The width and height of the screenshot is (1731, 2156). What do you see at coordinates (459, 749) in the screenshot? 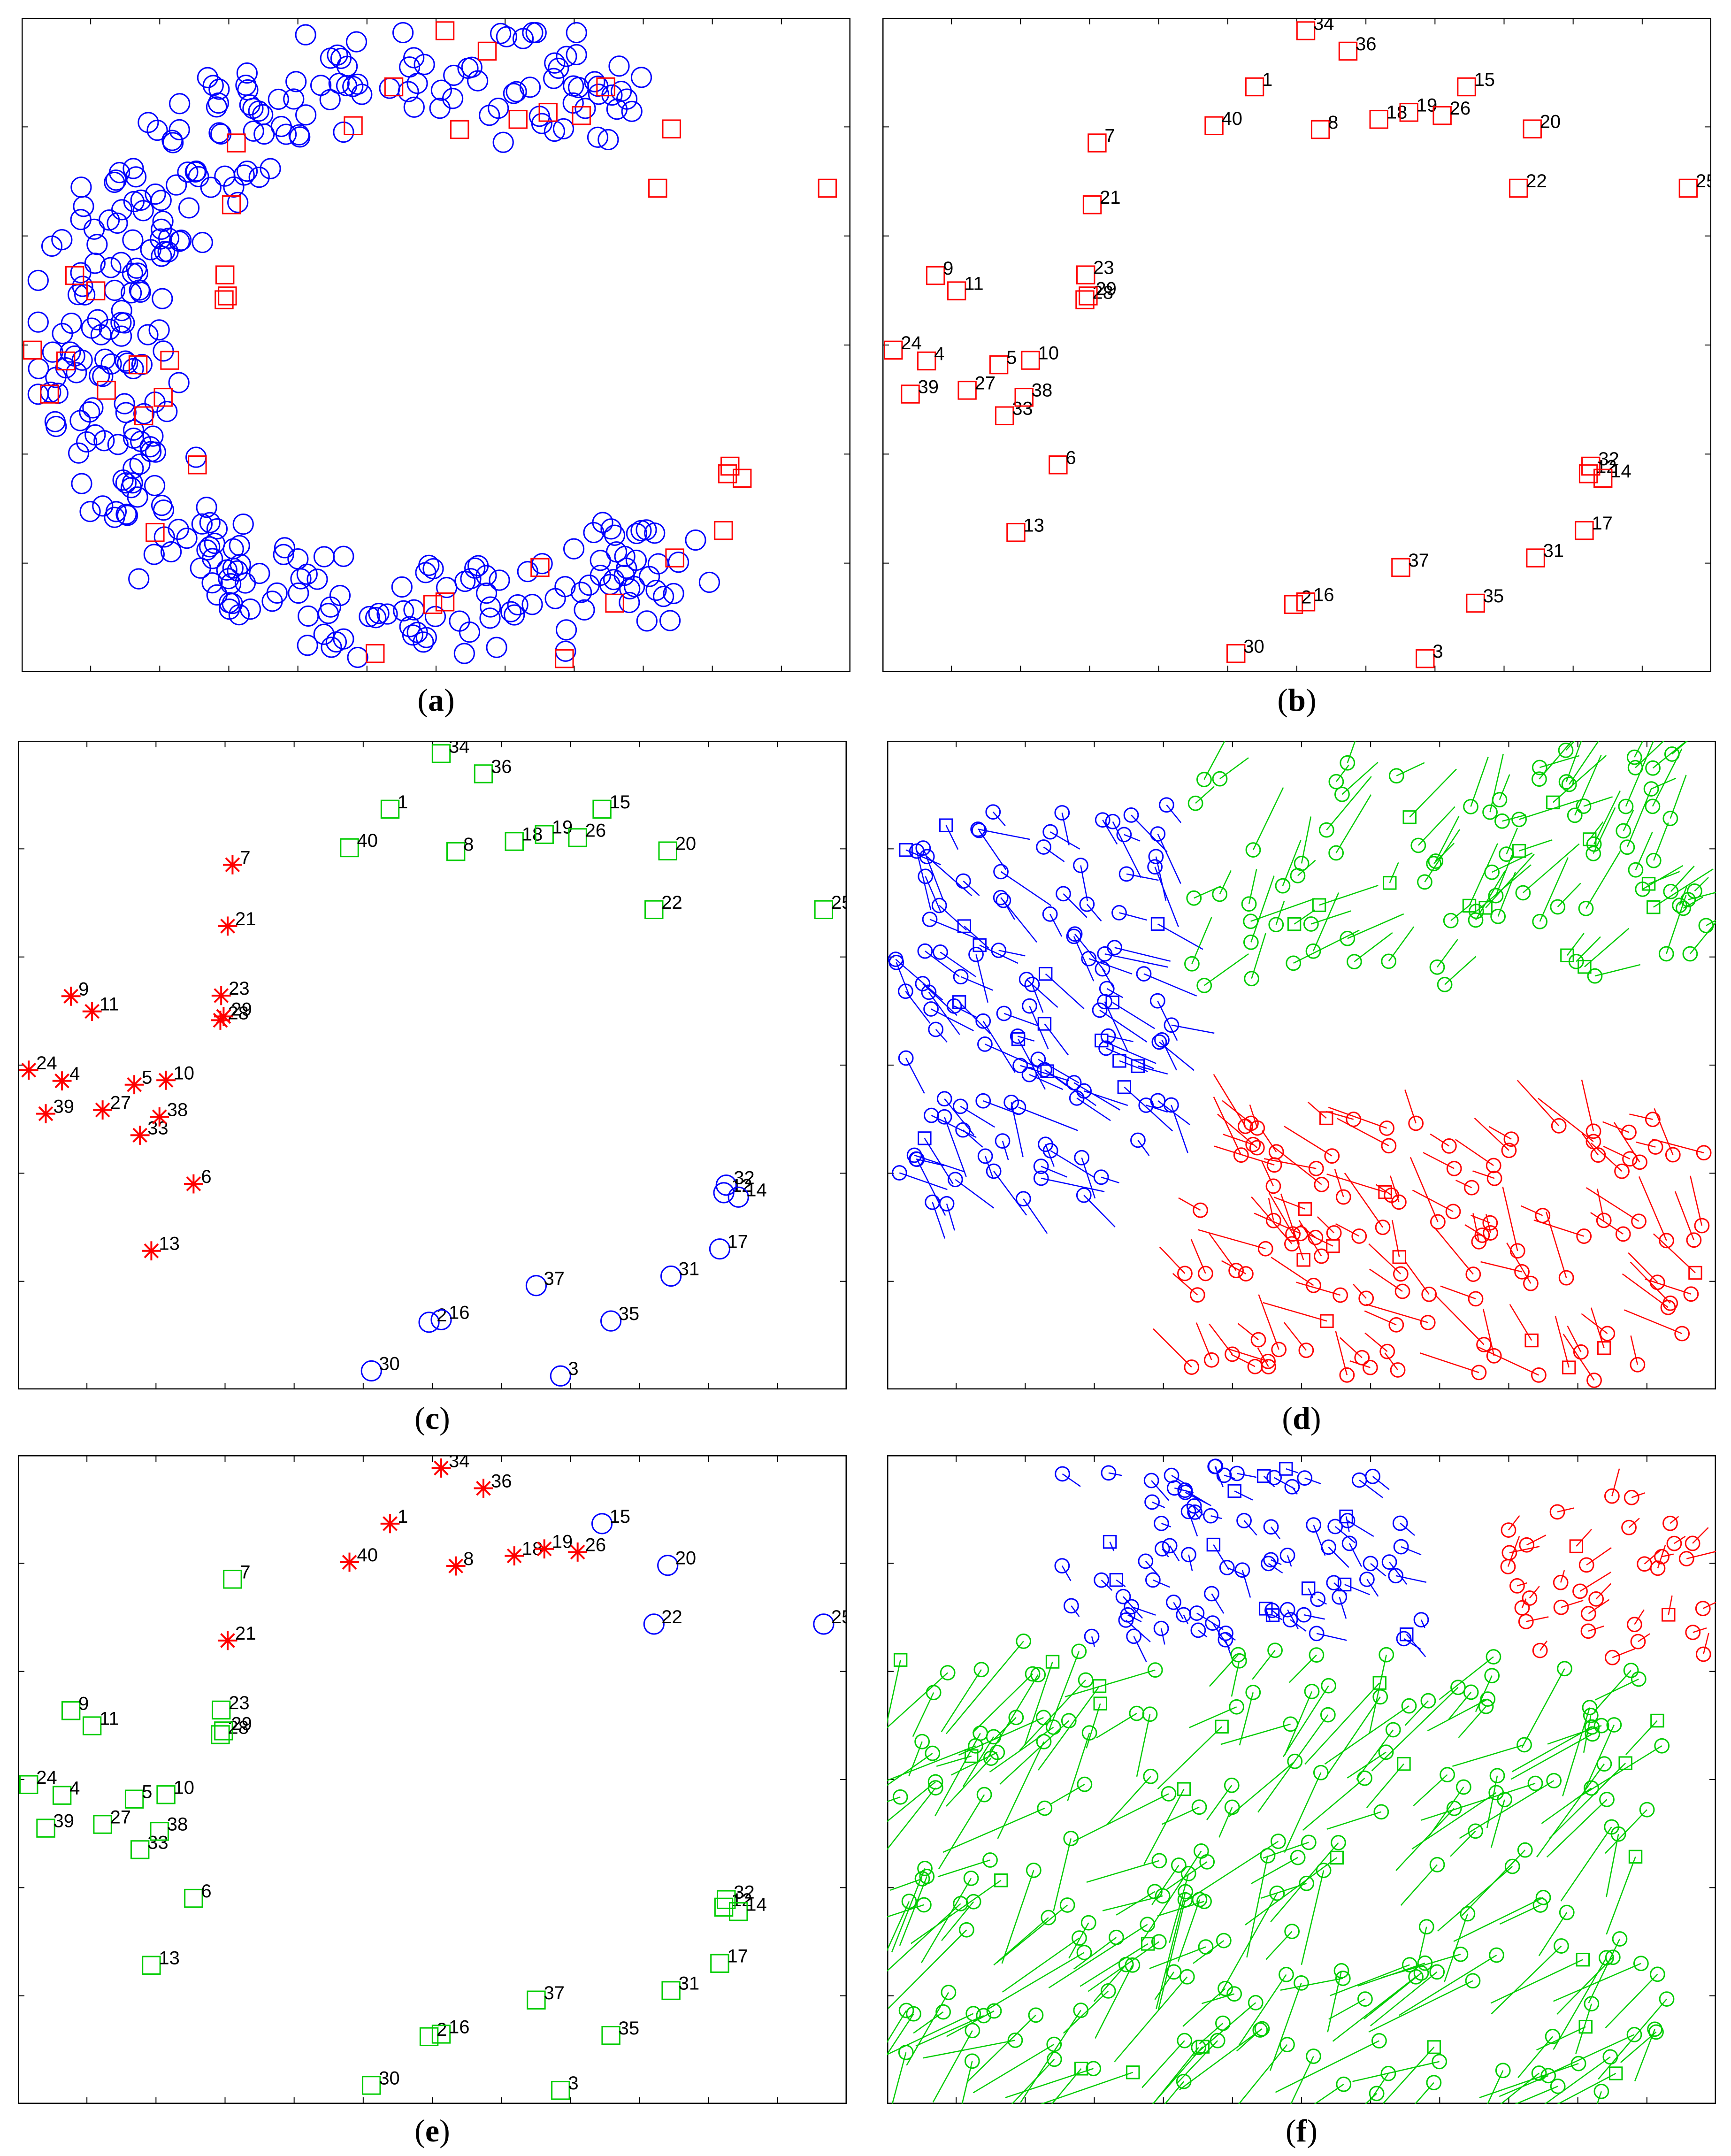
I see `point-label: 34` at bounding box center [459, 749].